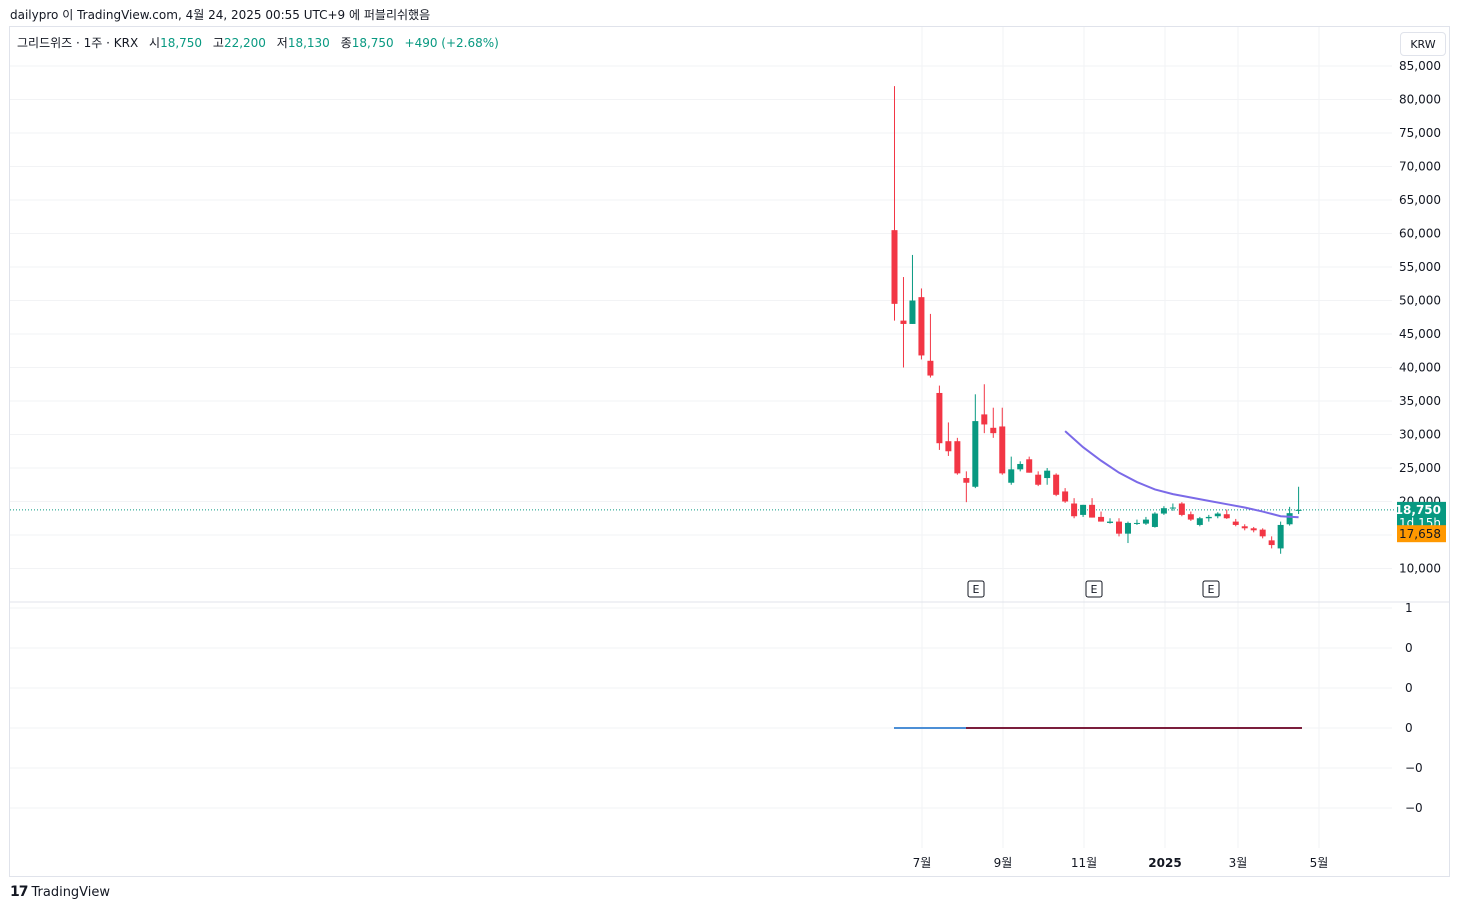 This screenshot has width=1460, height=912. I want to click on y-axis-tick-label: 45,000, so click(1420, 334).